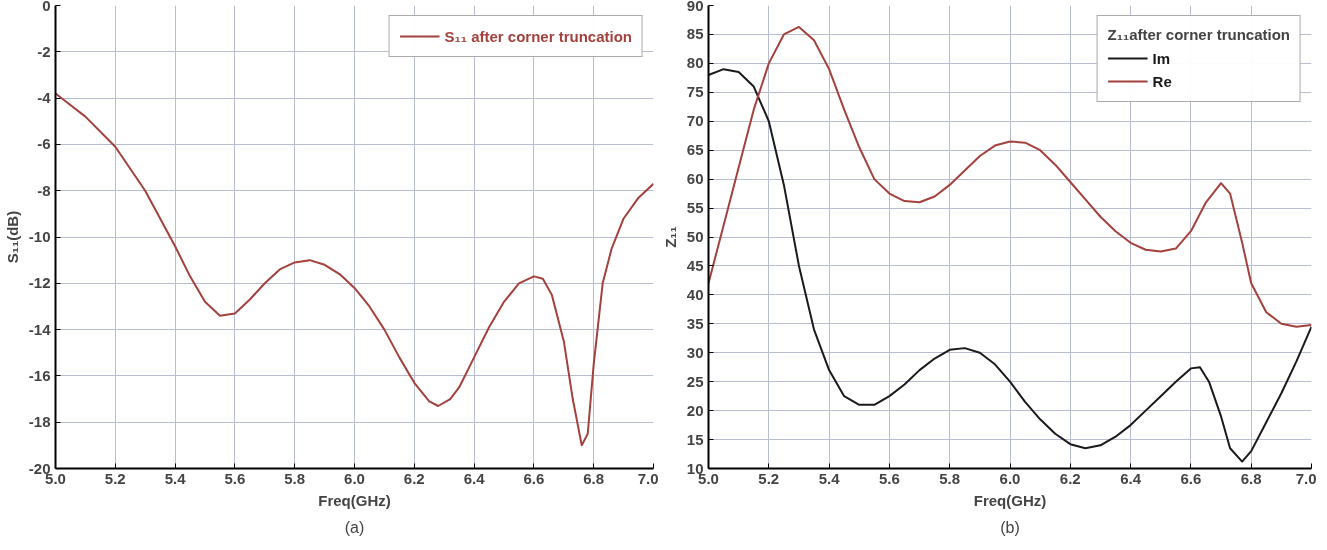  I want to click on y-tick-label: 50, so click(695, 236).